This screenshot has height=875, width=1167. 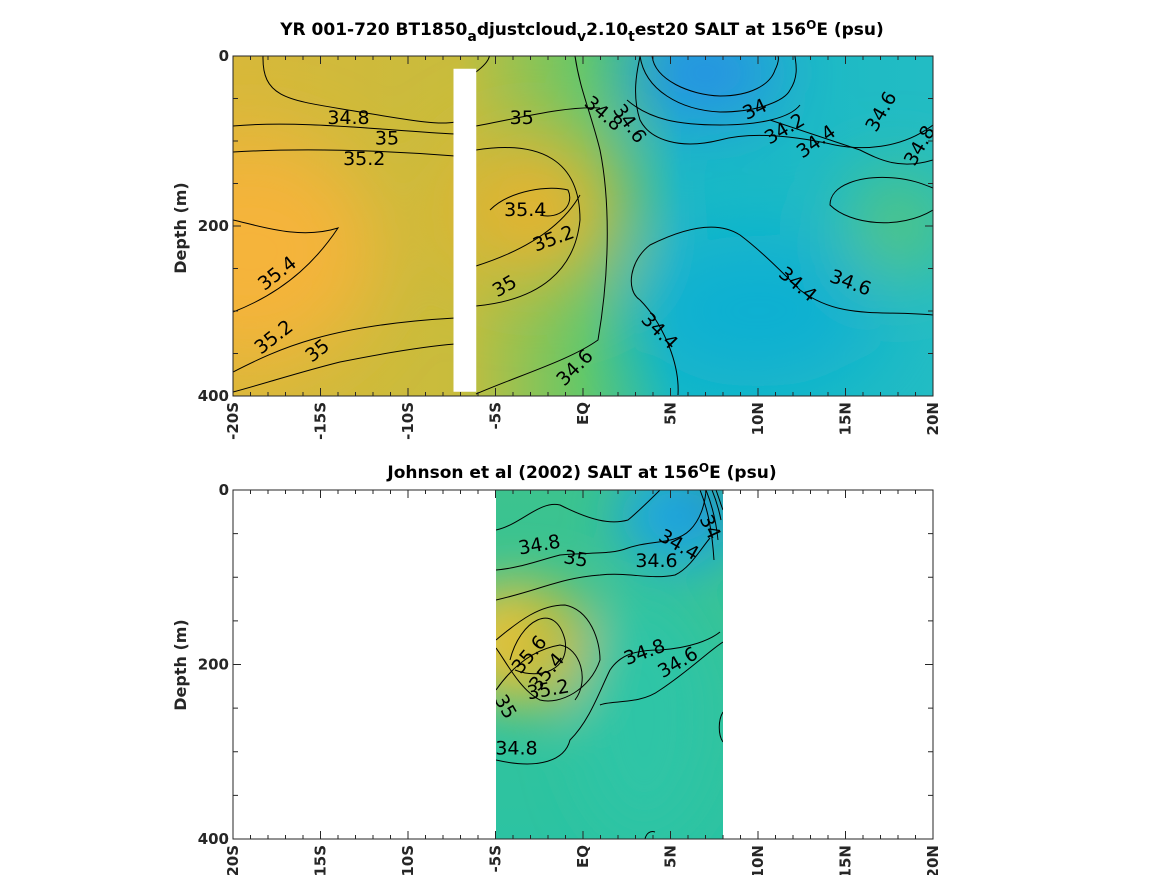 What do you see at coordinates (581, 472) in the screenshot?
I see `panel-2-title: Johnson et al (2002) SALT at 156OE (psu)` at bounding box center [581, 472].